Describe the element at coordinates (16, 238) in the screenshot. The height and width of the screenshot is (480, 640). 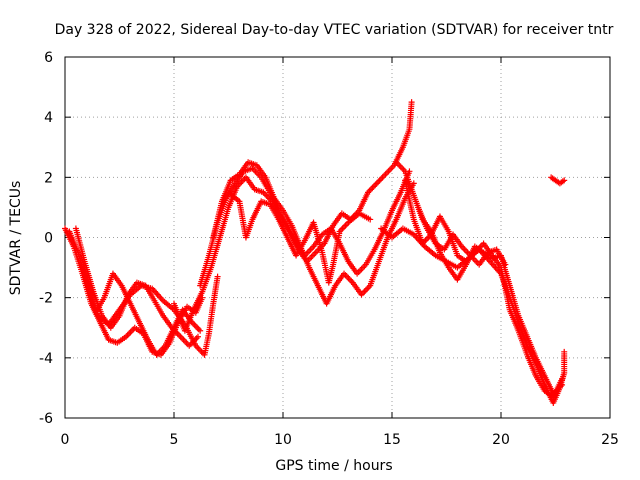
I see `y-axis-label: SDTVAR / TECUs` at that location.